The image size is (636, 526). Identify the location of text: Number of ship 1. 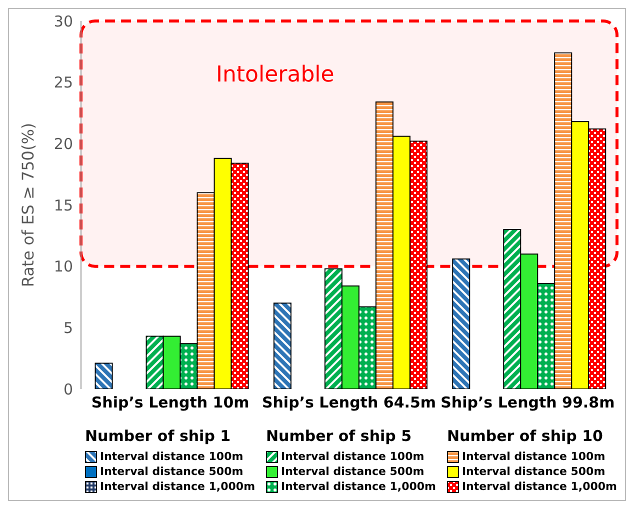
(158, 436).